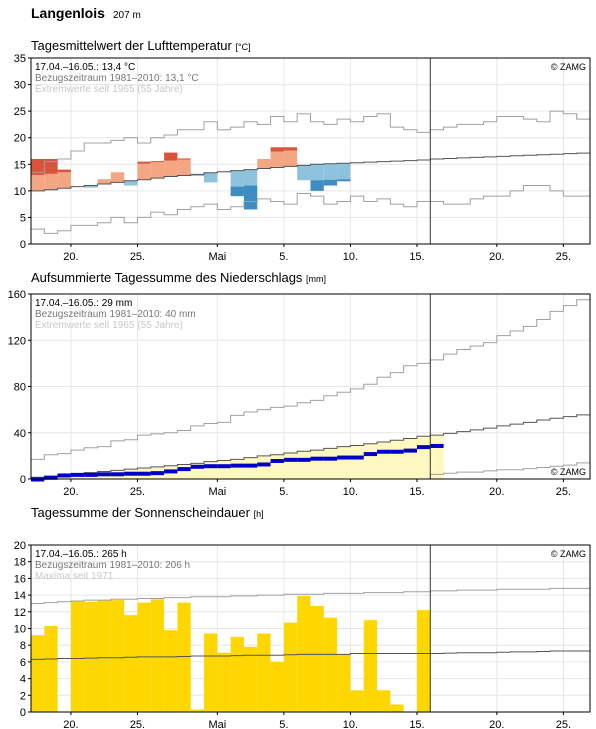  What do you see at coordinates (316, 279) in the screenshot?
I see `chart-unit: [mm]` at bounding box center [316, 279].